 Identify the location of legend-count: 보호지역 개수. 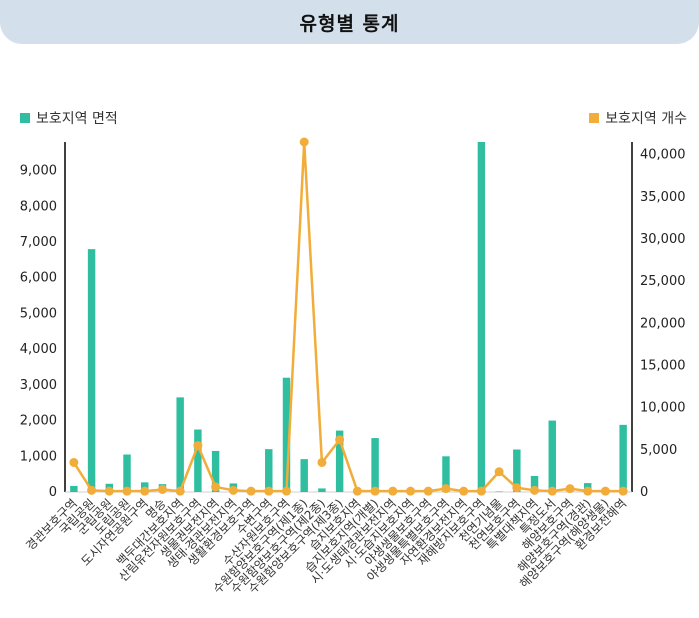
(638, 118).